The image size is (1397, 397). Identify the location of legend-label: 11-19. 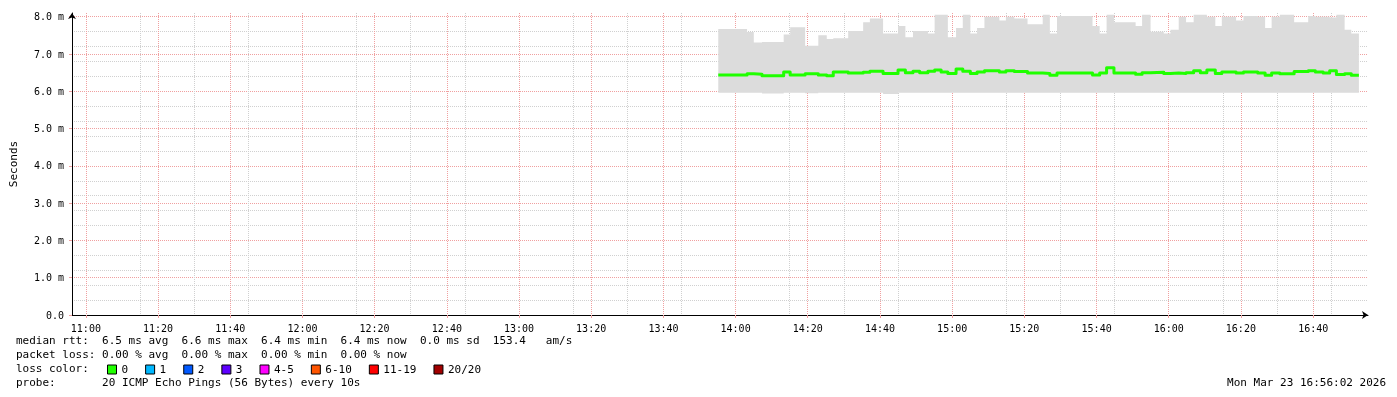
(400, 369).